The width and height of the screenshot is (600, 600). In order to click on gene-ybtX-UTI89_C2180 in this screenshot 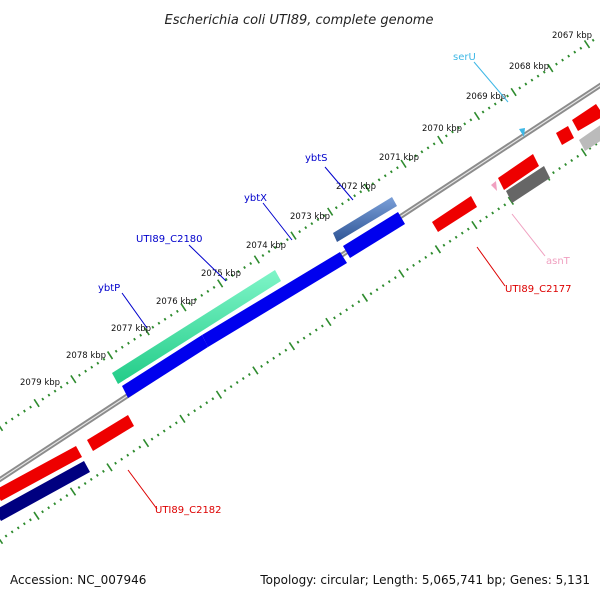, I will do `click(274, 299)`.